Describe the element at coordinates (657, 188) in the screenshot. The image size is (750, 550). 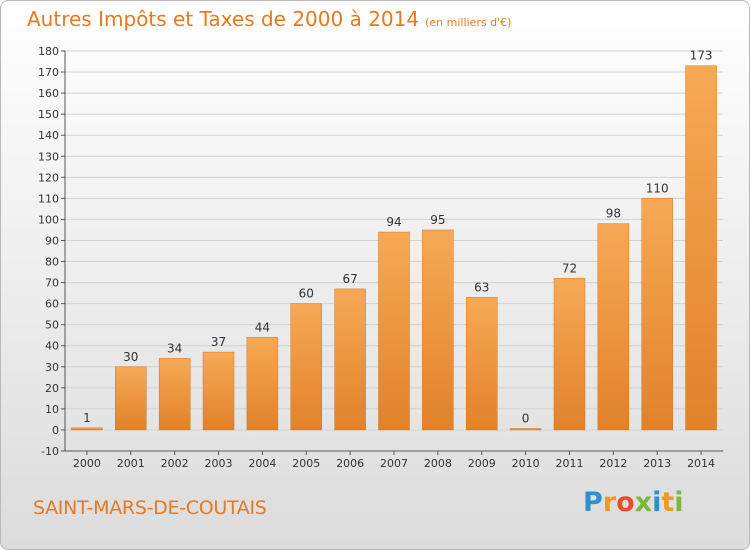
I see `data-label: 110` at that location.